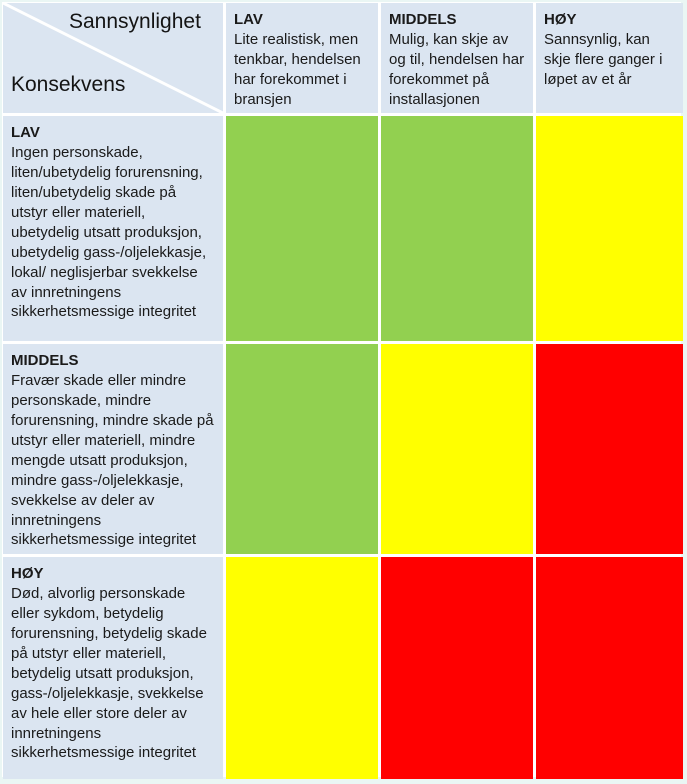 This screenshot has height=784, width=687. Describe the element at coordinates (302, 228) in the screenshot. I see `risk-cell-lav-lav` at that location.